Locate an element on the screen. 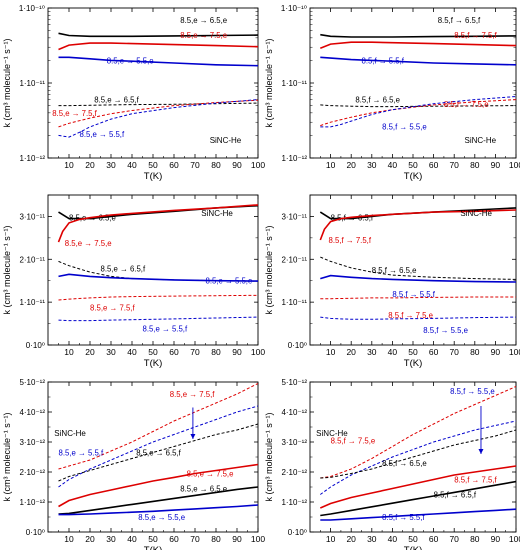  series-label: 8.5,f → 5.5,f is located at coordinates (383, 61).